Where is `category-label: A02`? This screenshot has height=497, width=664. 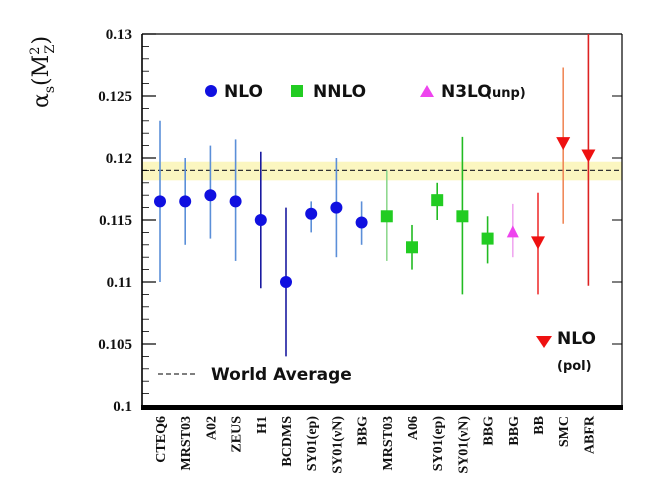
category-label: A02 is located at coordinates (211, 428).